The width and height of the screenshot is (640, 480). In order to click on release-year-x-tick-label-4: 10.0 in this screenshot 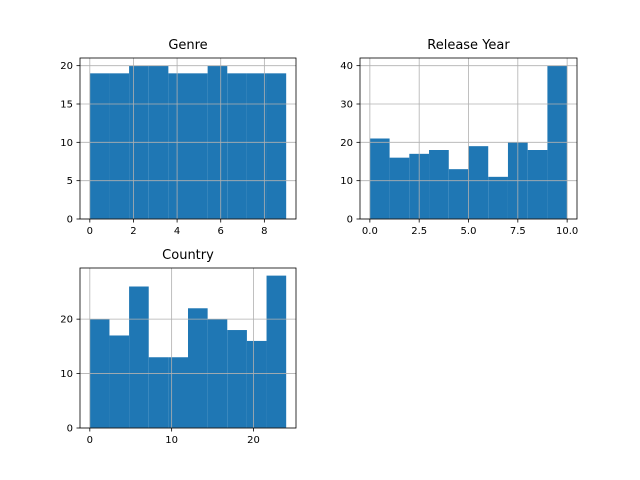, I will do `click(567, 231)`.